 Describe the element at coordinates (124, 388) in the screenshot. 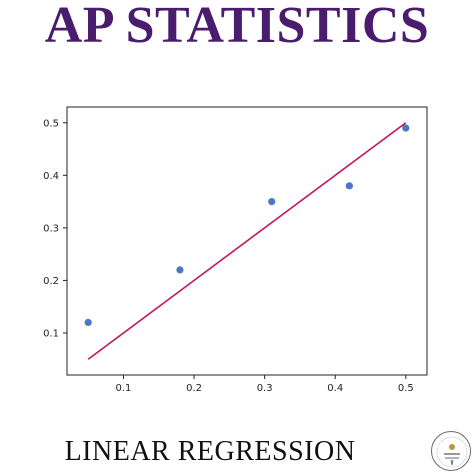

I see `x-tick-label: 0.1` at that location.